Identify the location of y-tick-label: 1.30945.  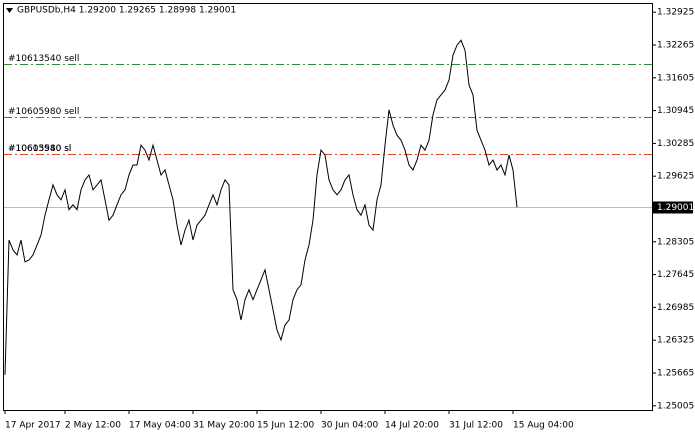
(675, 111).